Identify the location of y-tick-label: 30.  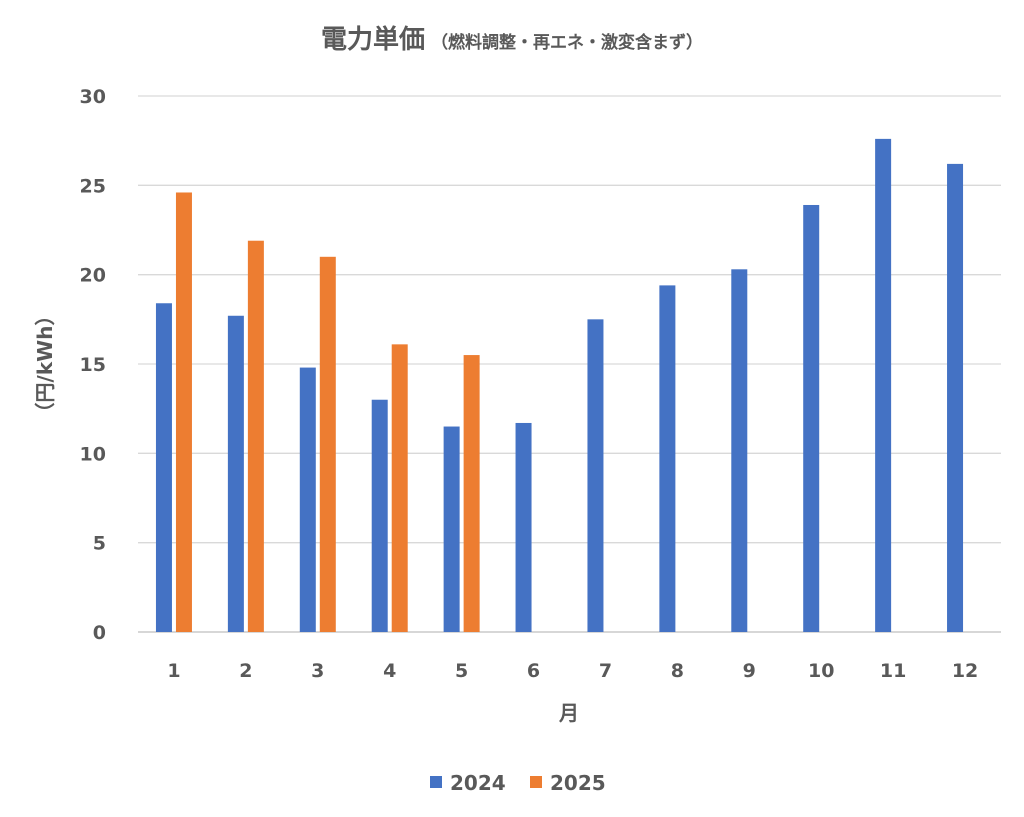
(93, 97).